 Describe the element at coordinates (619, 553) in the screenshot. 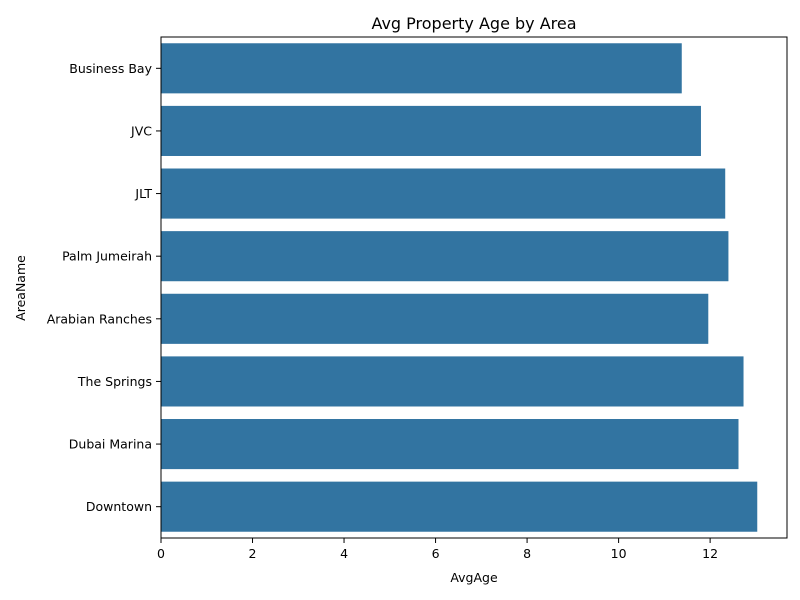

I see `x-tick-label: 10` at that location.